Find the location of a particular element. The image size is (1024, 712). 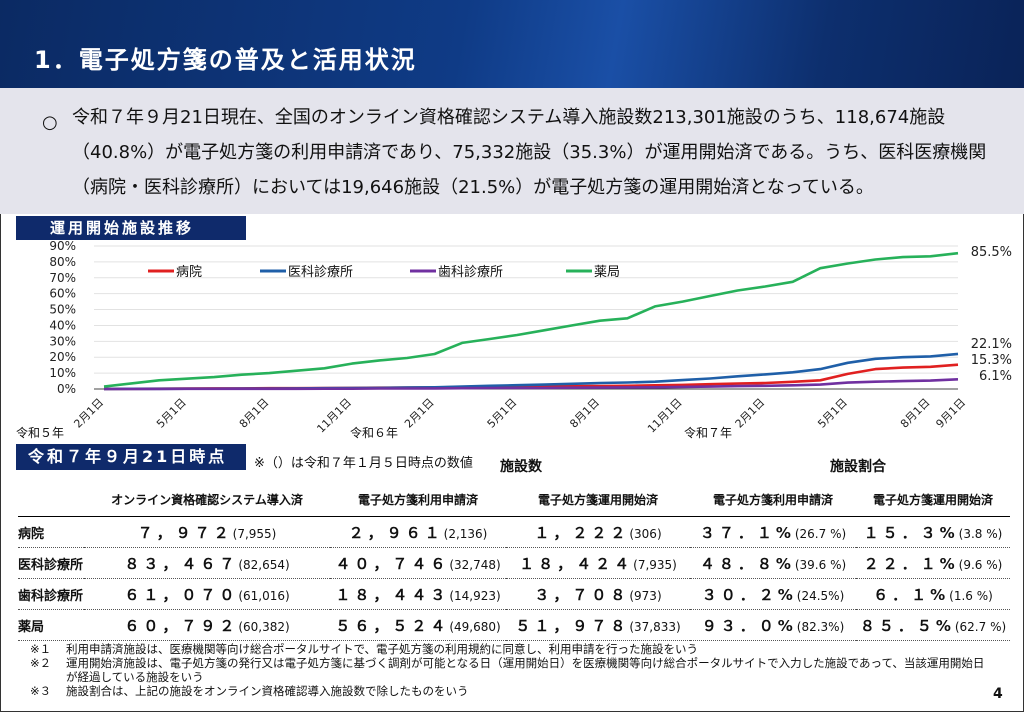

table-cell: １，２２２(306) is located at coordinates (598, 532).